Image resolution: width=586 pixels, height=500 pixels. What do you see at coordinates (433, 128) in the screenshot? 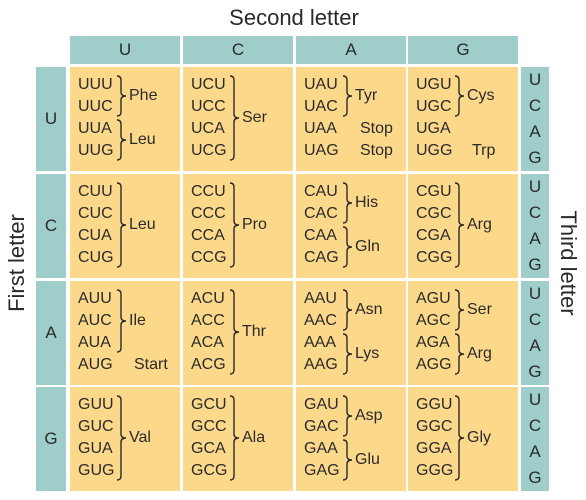
I see `codon: UGA` at bounding box center [433, 128].